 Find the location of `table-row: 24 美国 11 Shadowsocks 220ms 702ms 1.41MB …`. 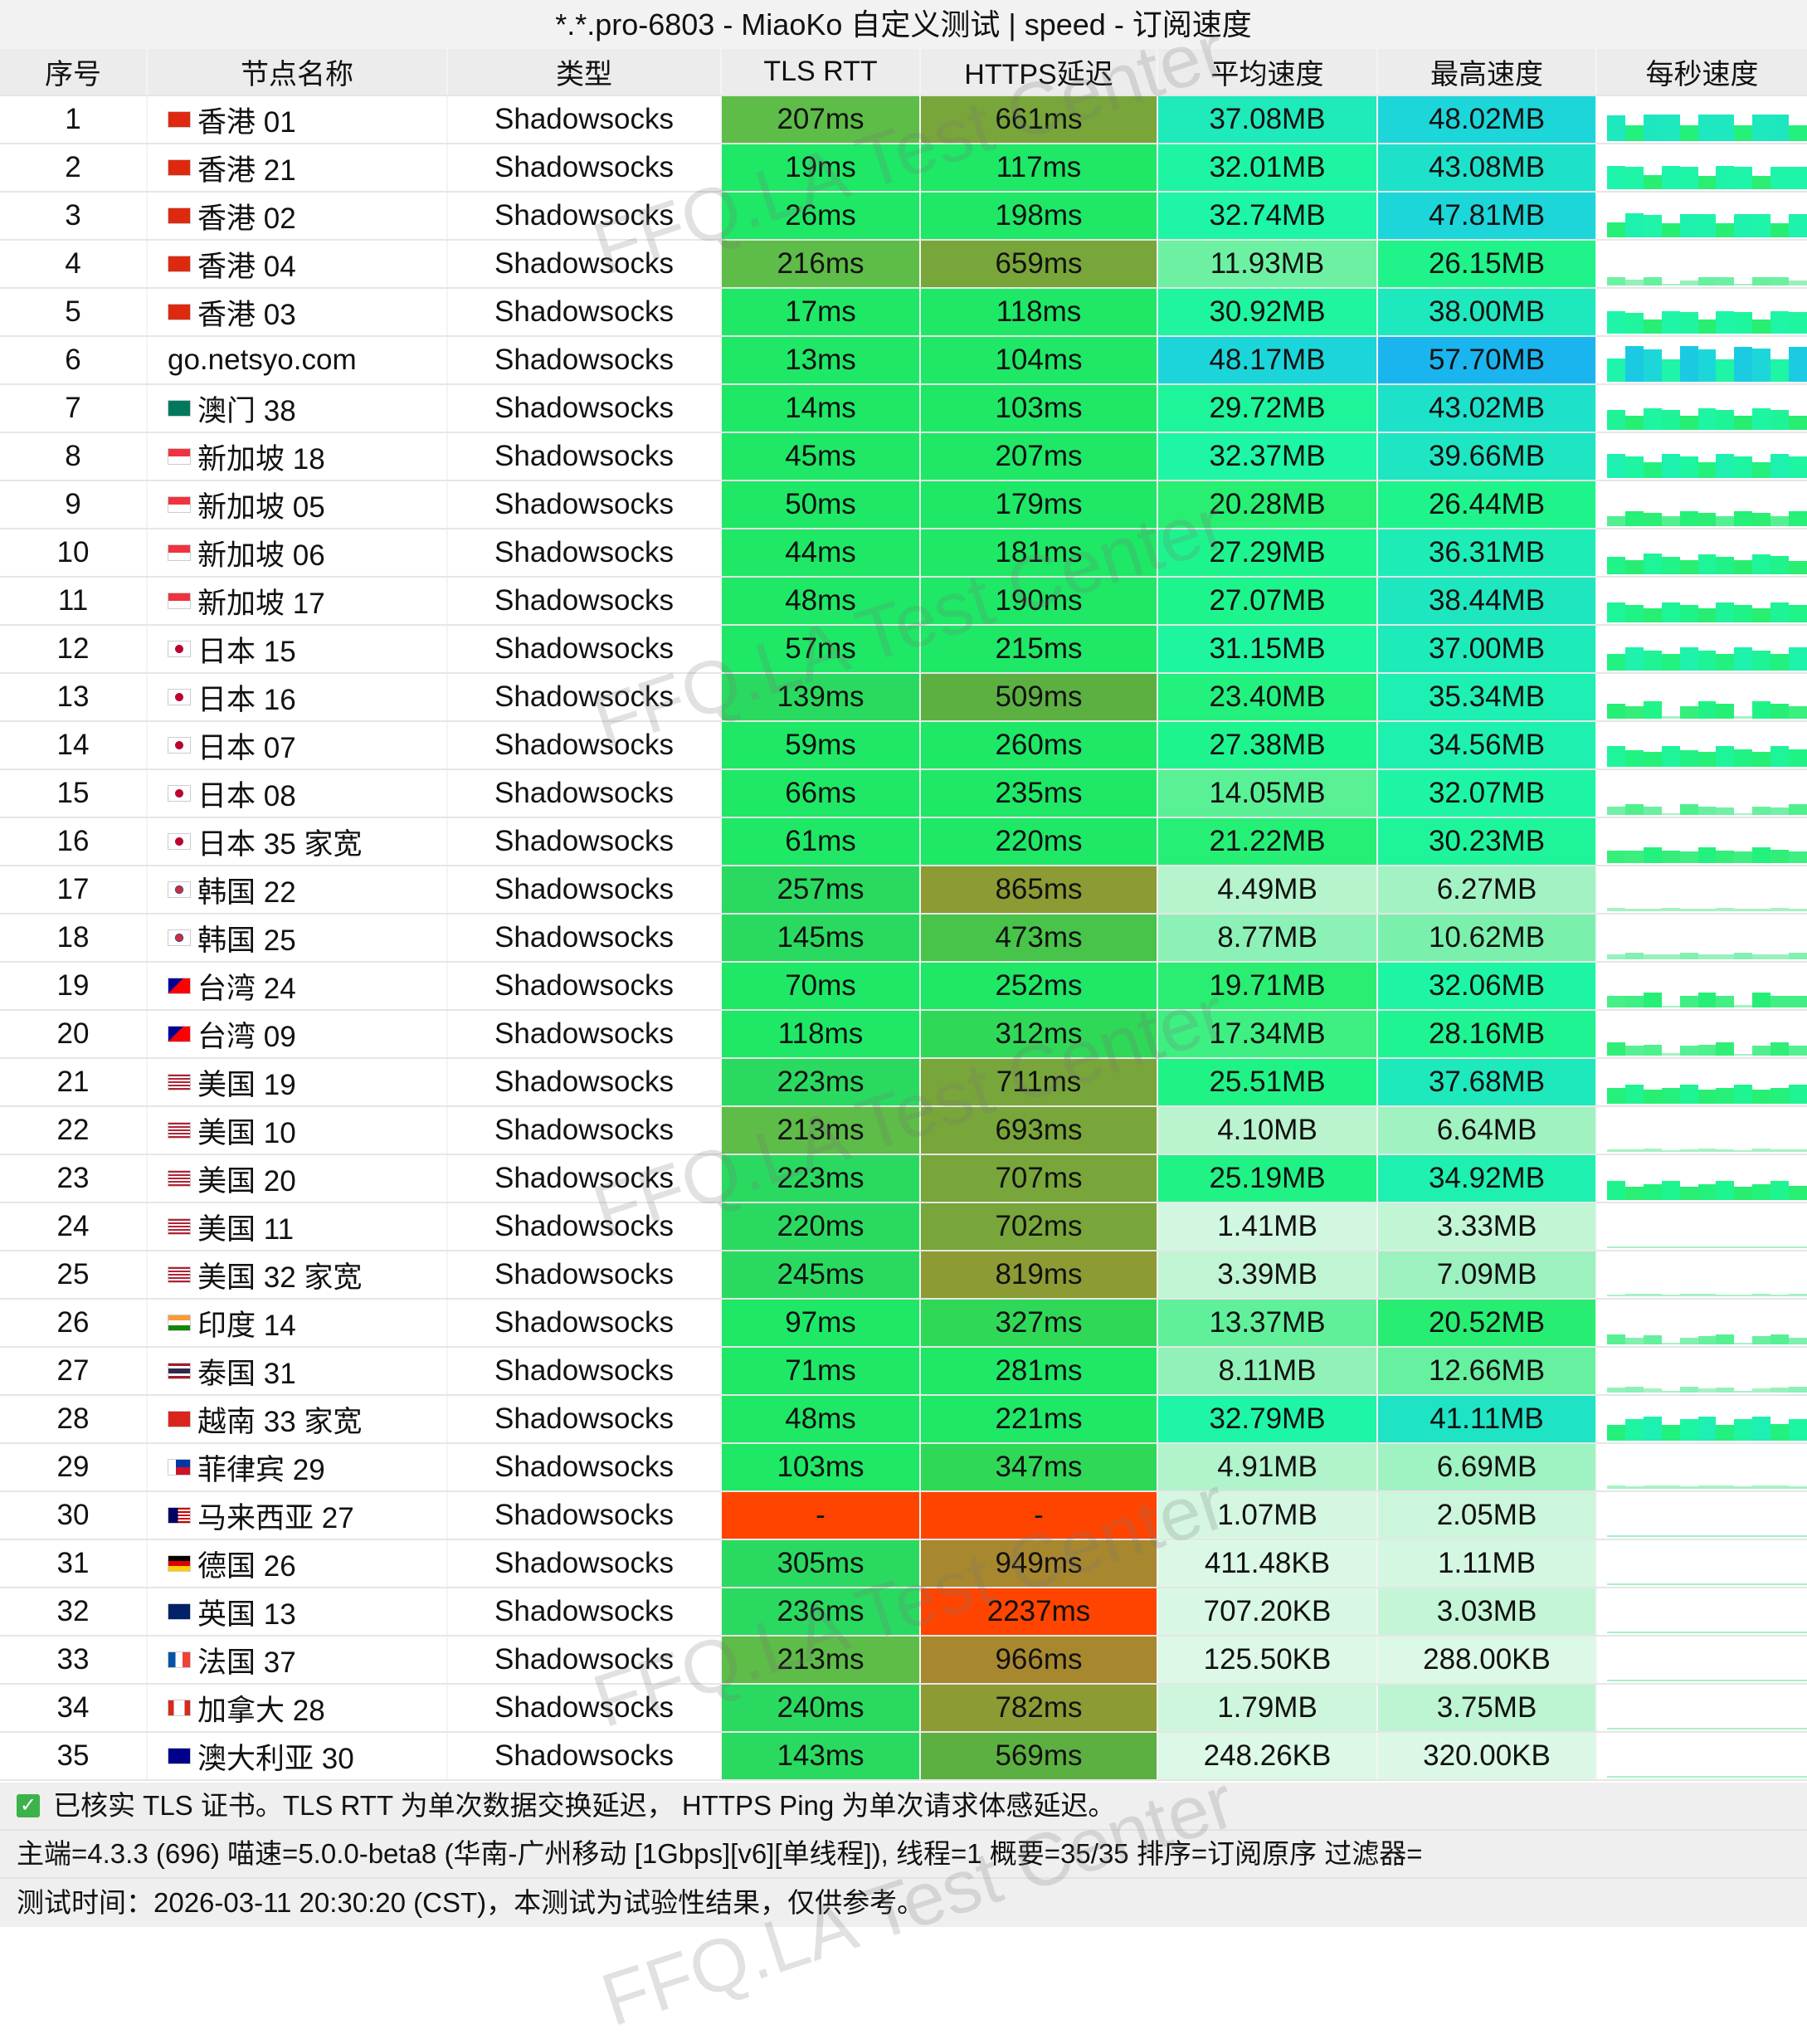

table-row: 24 美国 11 Shadowsocks 220ms 702ms 1.41MB … is located at coordinates (903, 1227).